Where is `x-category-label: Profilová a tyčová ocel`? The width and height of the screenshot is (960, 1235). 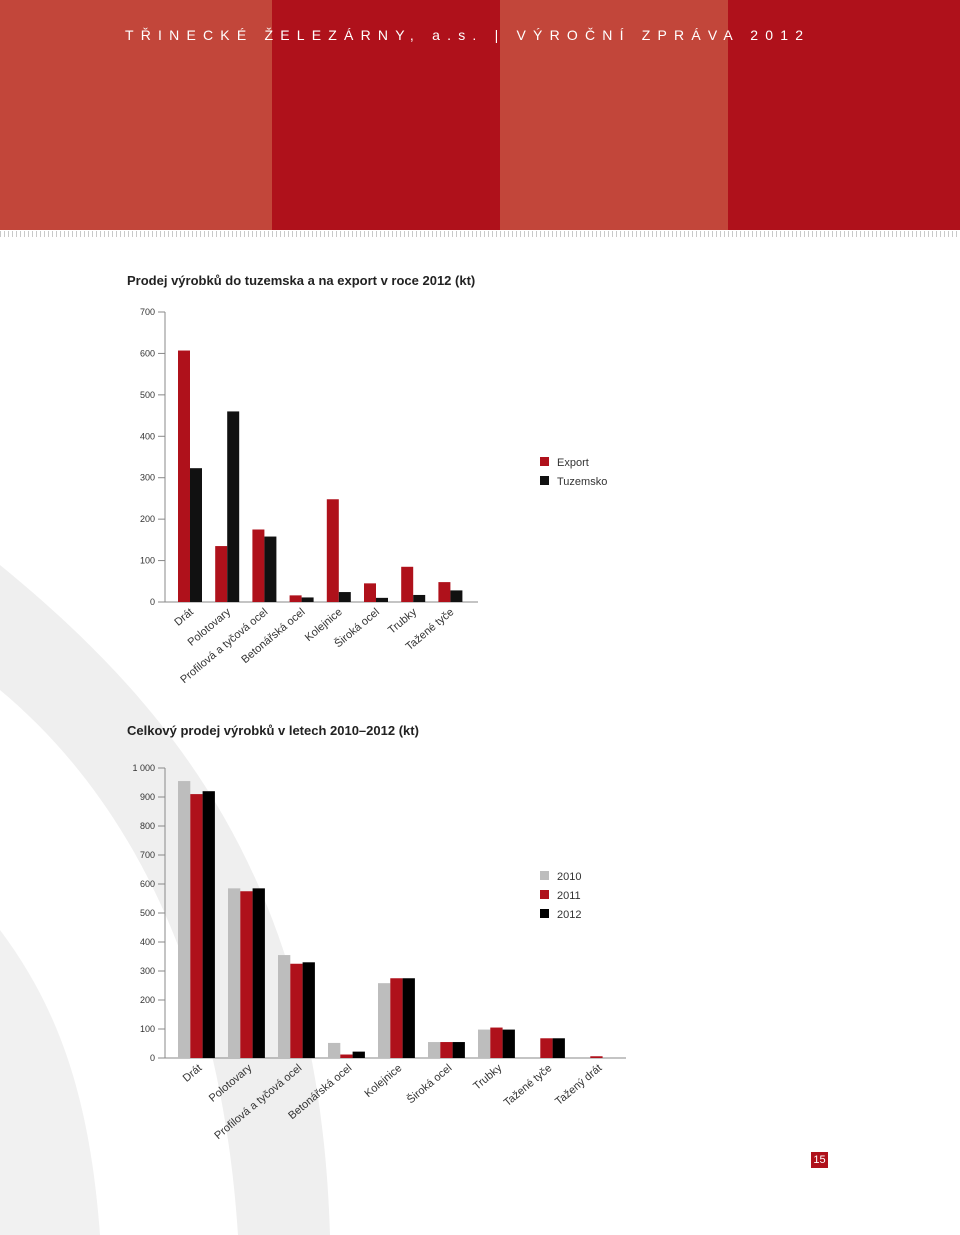 x-category-label: Profilová a tyčová ocel is located at coordinates (258, 1102).